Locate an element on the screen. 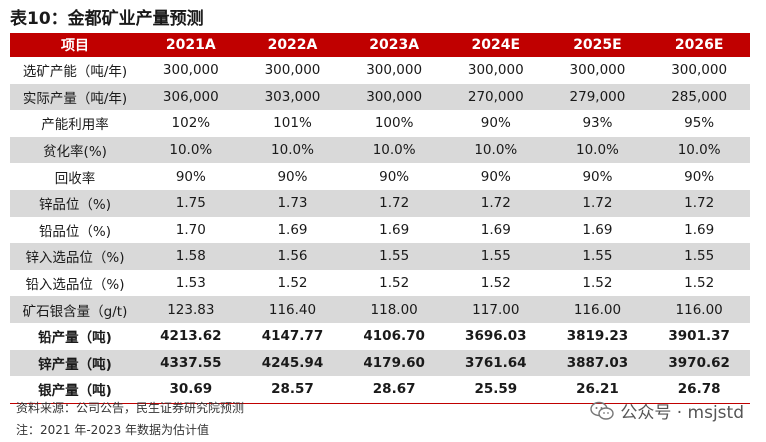  table-cell: 285,000 is located at coordinates (699, 97).